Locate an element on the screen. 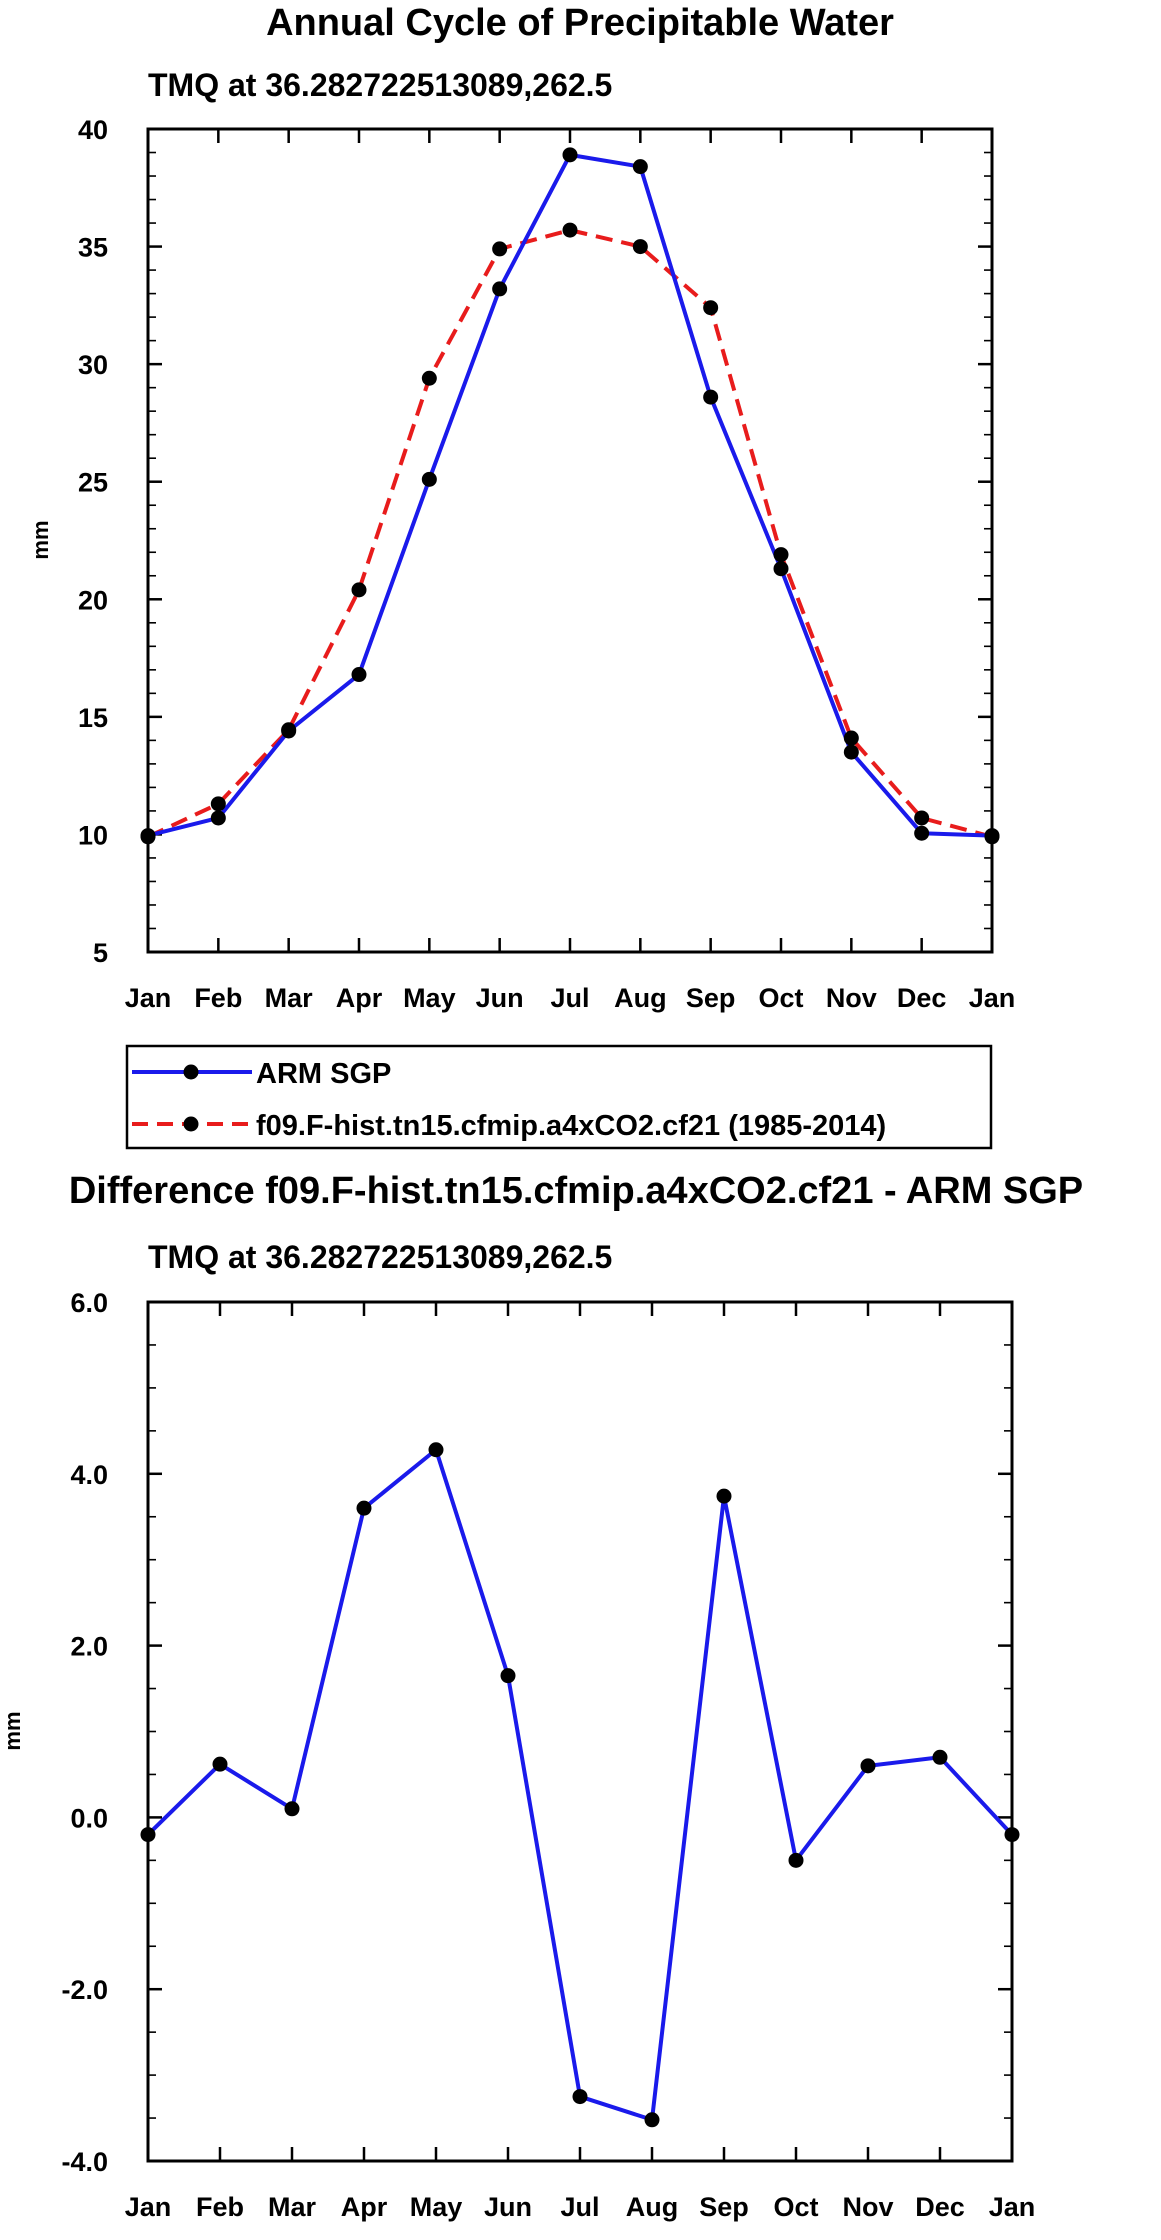  chart1-ytick-label: 5 is located at coordinates (100, 953).